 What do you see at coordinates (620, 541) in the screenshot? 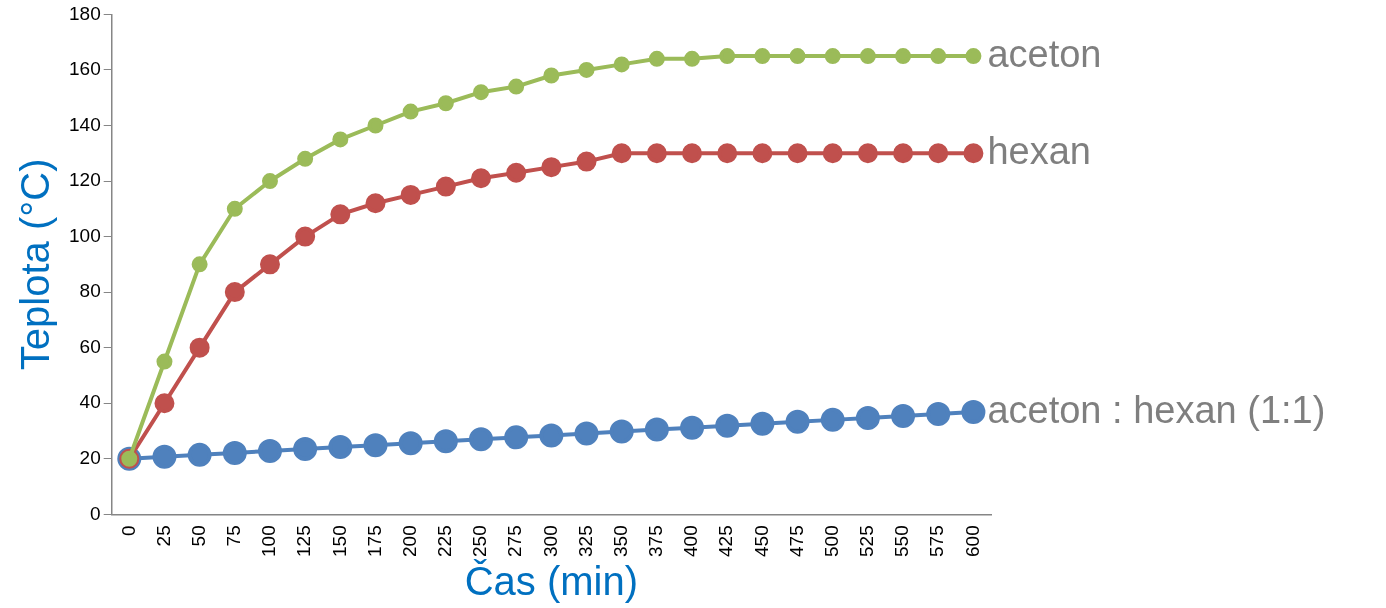
I see `x-tick-label: 350` at bounding box center [620, 541].